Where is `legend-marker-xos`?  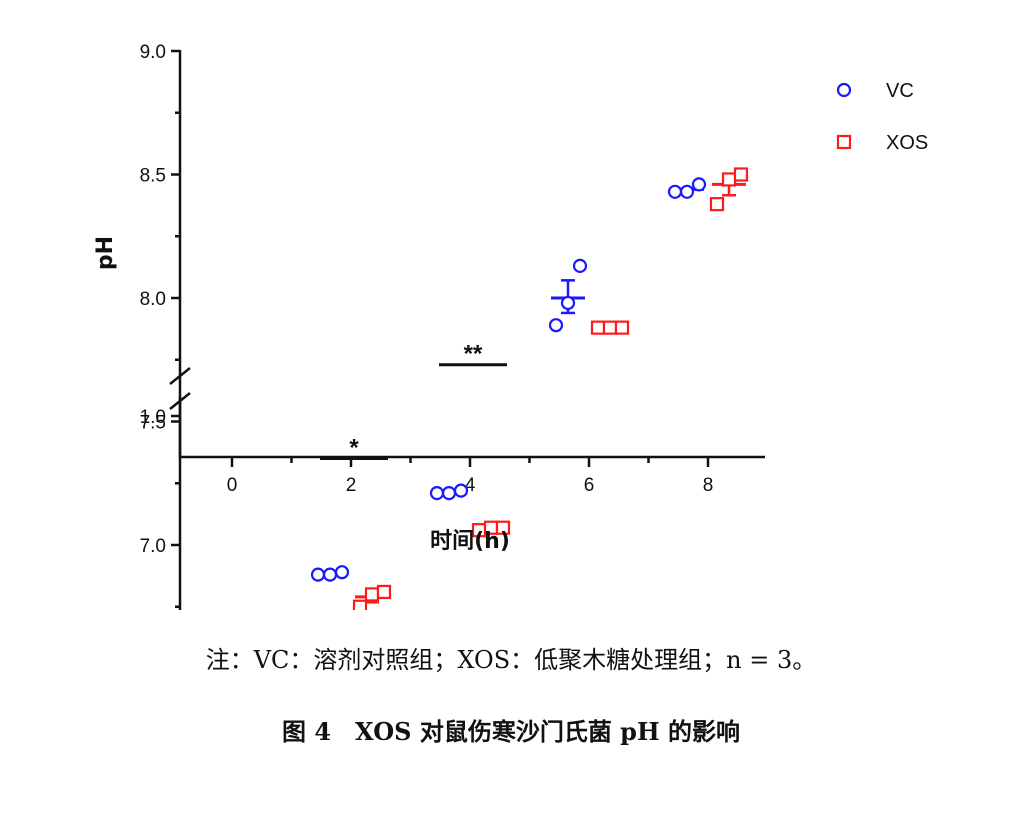 legend-marker-xos is located at coordinates (844, 142).